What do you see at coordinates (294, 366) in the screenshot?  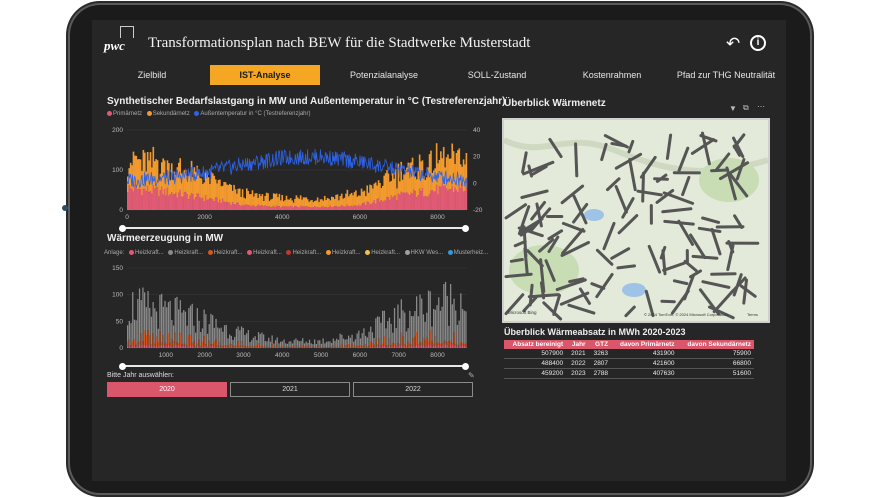 I see `generation-range-slider` at bounding box center [294, 366].